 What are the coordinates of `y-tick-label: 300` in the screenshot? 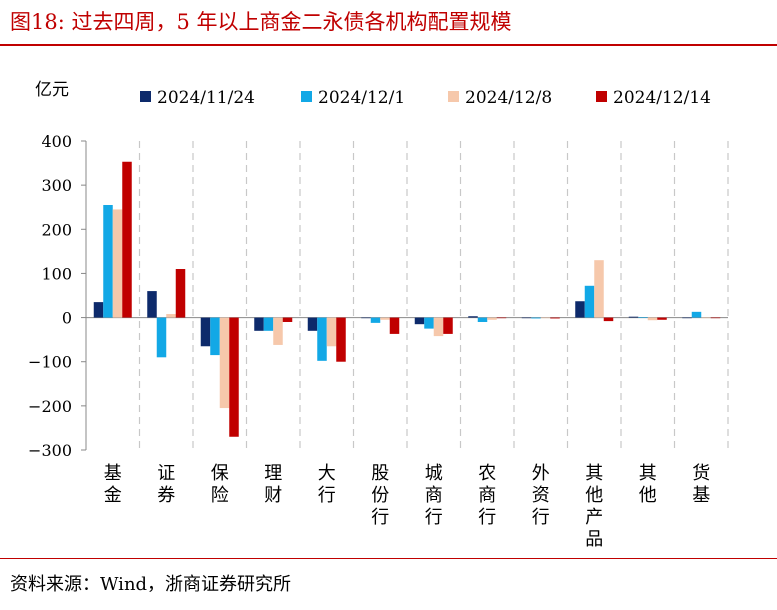 It's located at (56, 185).